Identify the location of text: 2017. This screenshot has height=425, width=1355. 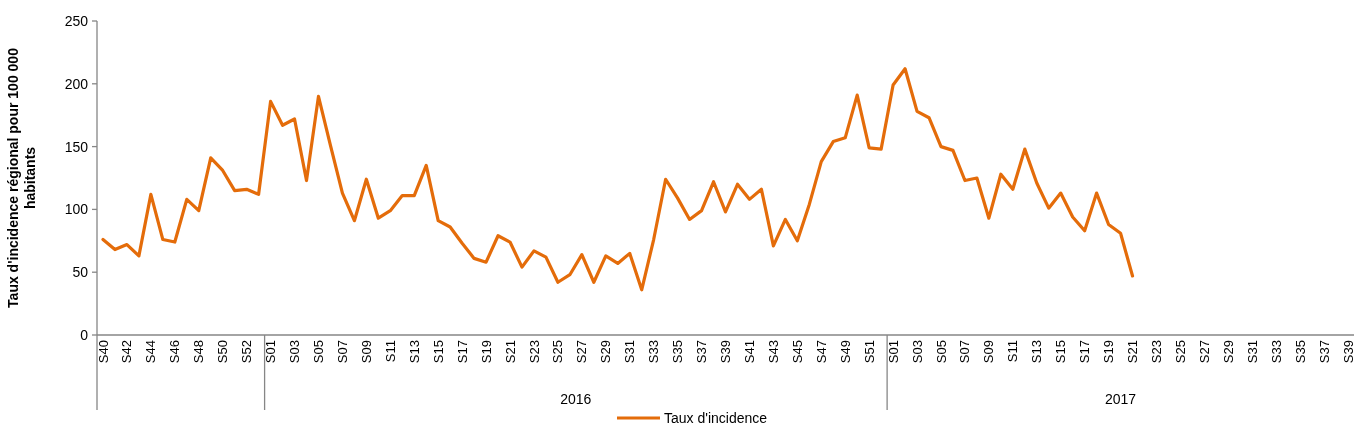
(1120, 399).